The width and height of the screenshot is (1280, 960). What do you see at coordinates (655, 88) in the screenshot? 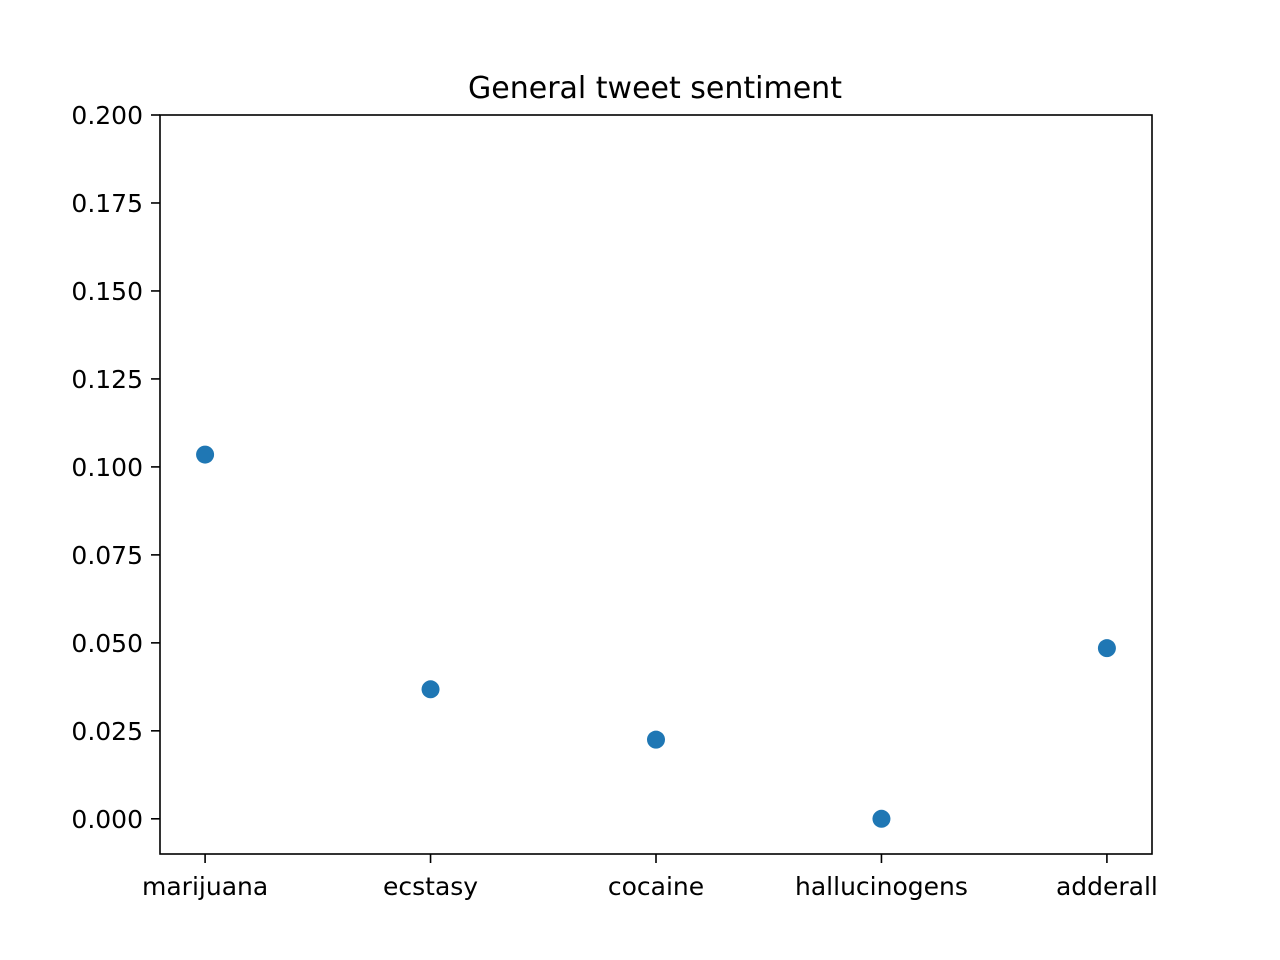
I see `chart-title: General tweet sentiment` at bounding box center [655, 88].